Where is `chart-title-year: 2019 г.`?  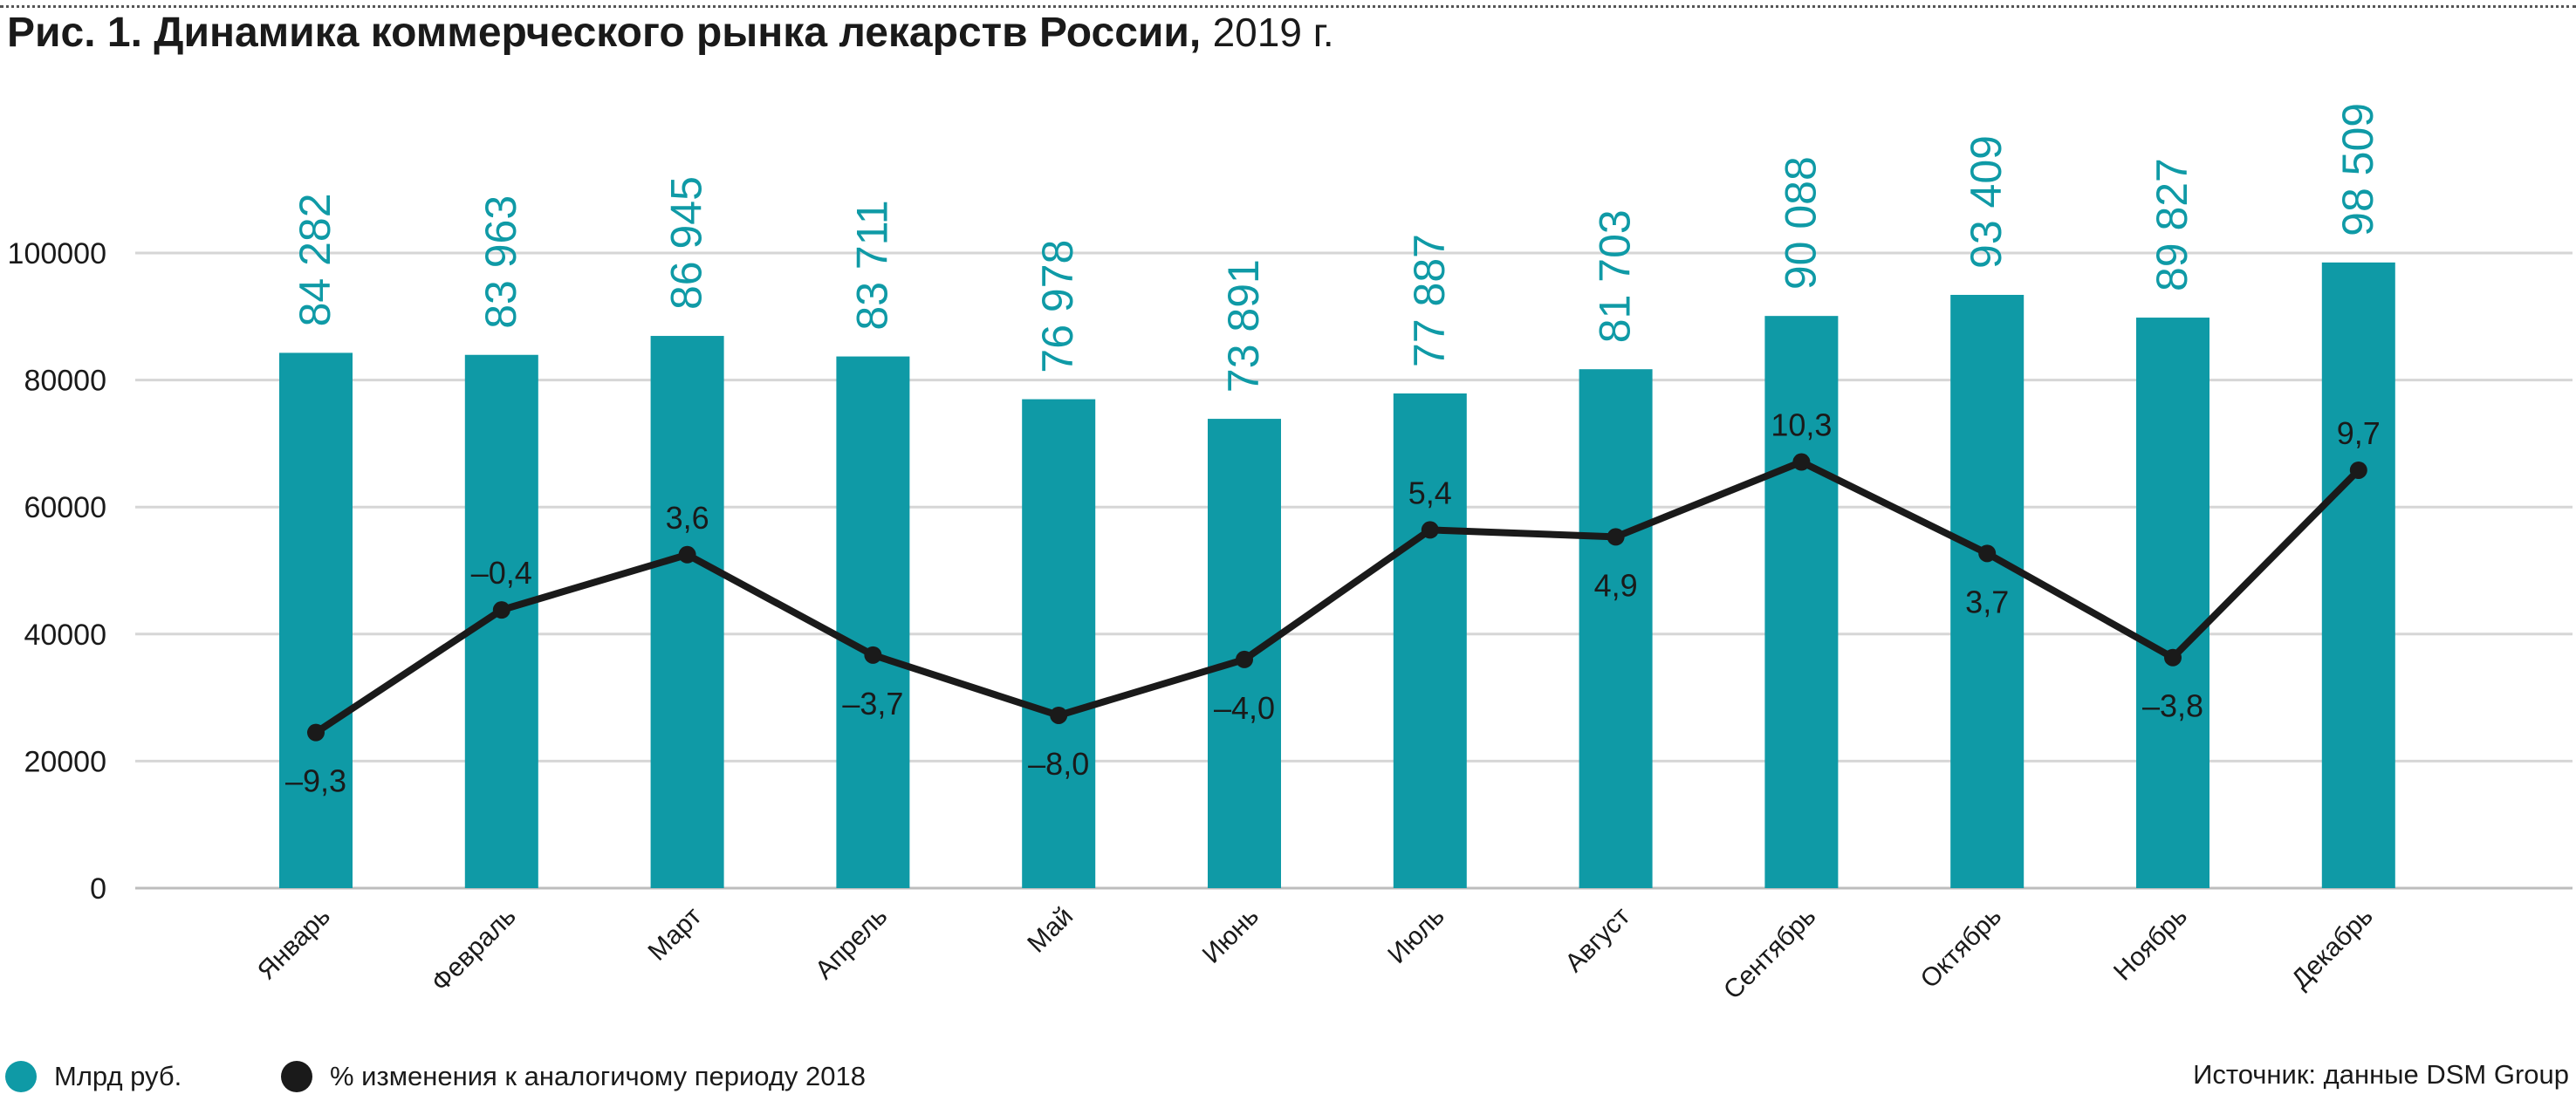
chart-title-year: 2019 г. is located at coordinates (1273, 32).